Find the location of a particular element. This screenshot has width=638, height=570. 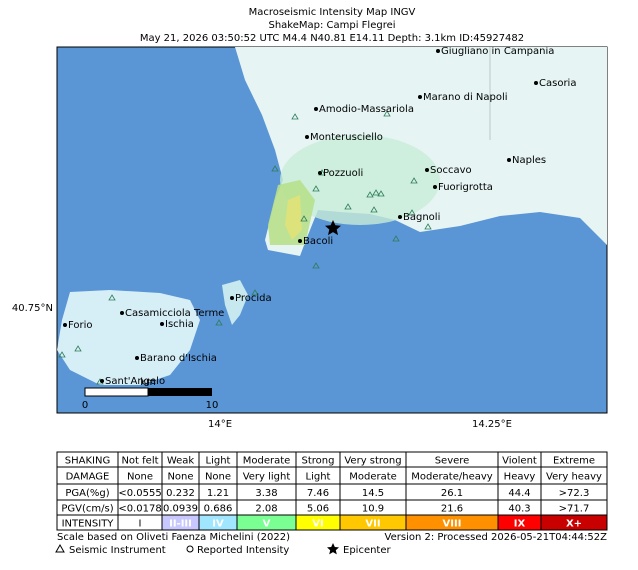

scale-unit: km is located at coordinates (148, 382).